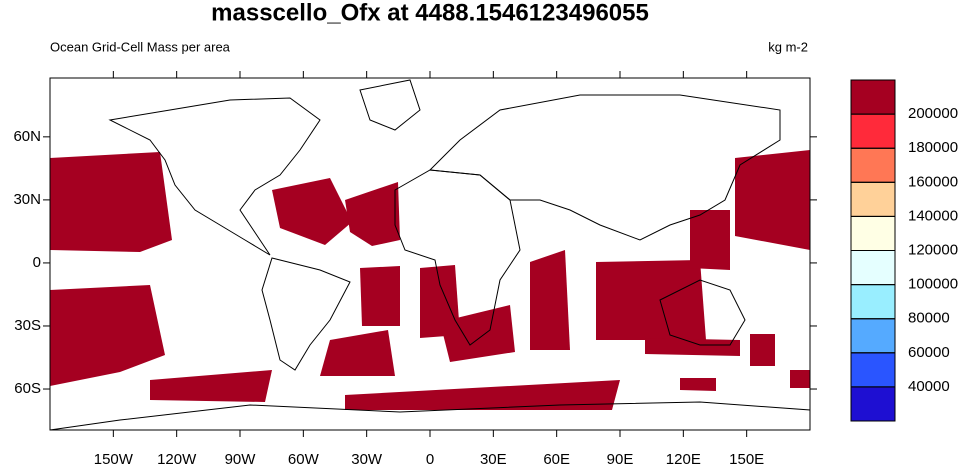  I want to click on x-tick-label: 120E, so click(683, 458).